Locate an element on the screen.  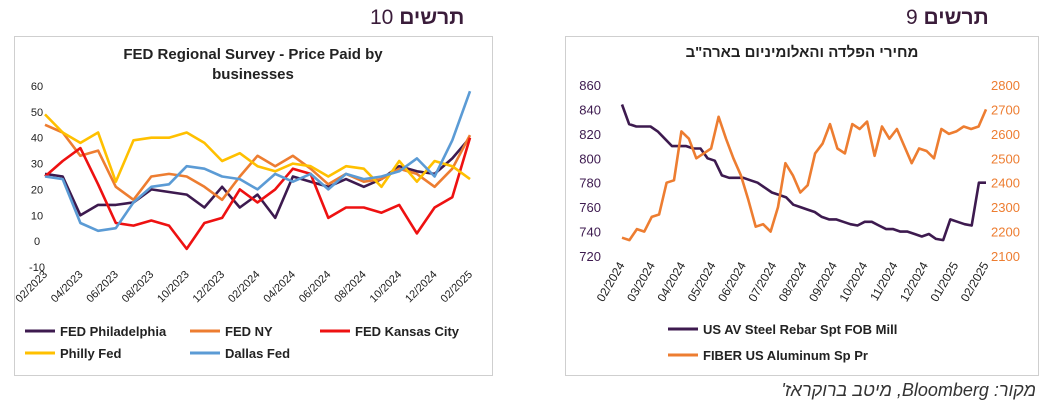
series-line-philadelphia is located at coordinates (257, 178).